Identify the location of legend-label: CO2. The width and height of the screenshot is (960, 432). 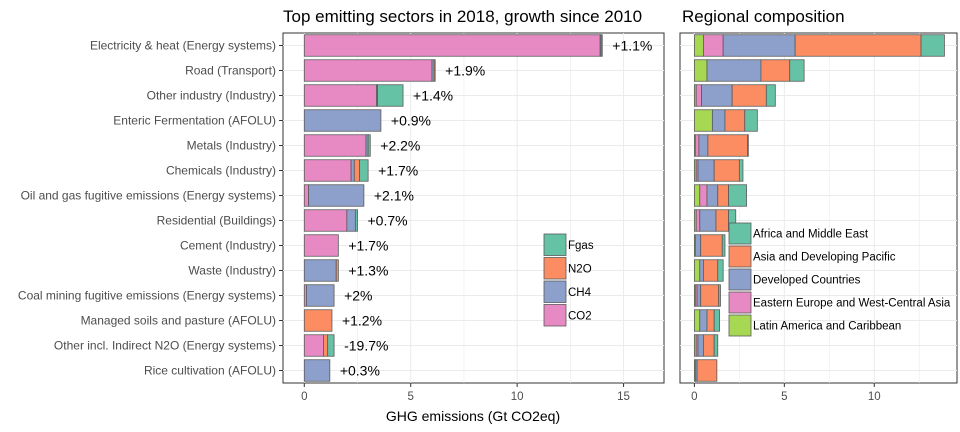
(580, 316).